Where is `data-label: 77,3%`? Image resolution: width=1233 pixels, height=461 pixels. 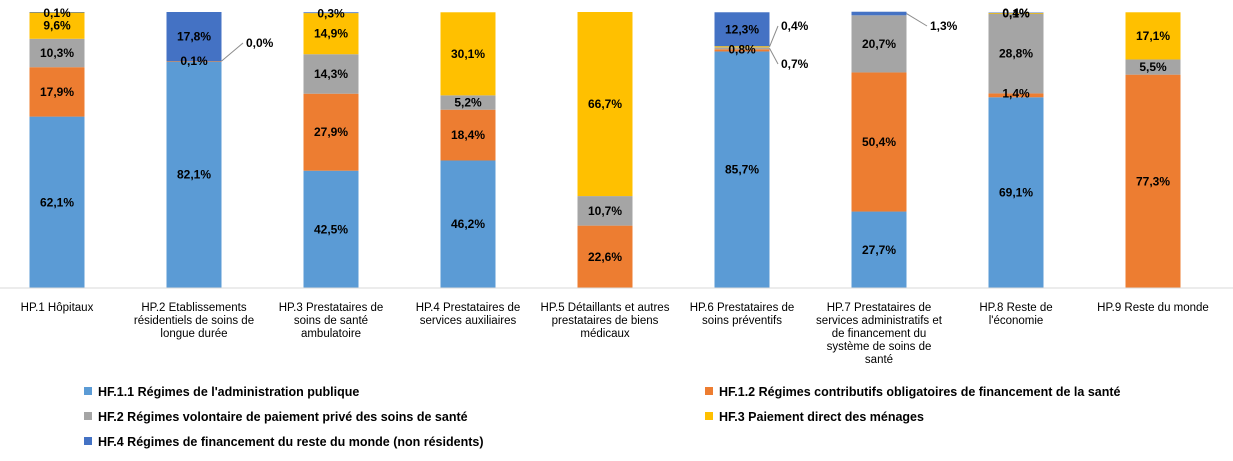
data-label: 77,3% is located at coordinates (1153, 181).